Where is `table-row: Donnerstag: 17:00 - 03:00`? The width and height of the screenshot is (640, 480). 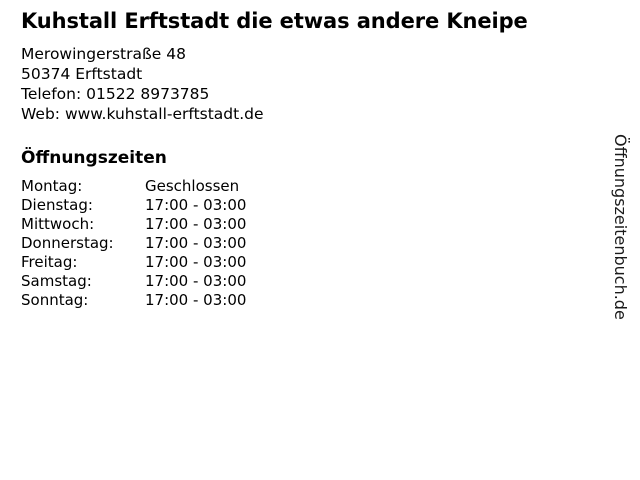
table-row: Donnerstag: 17:00 - 03:00 is located at coordinates (163, 243).